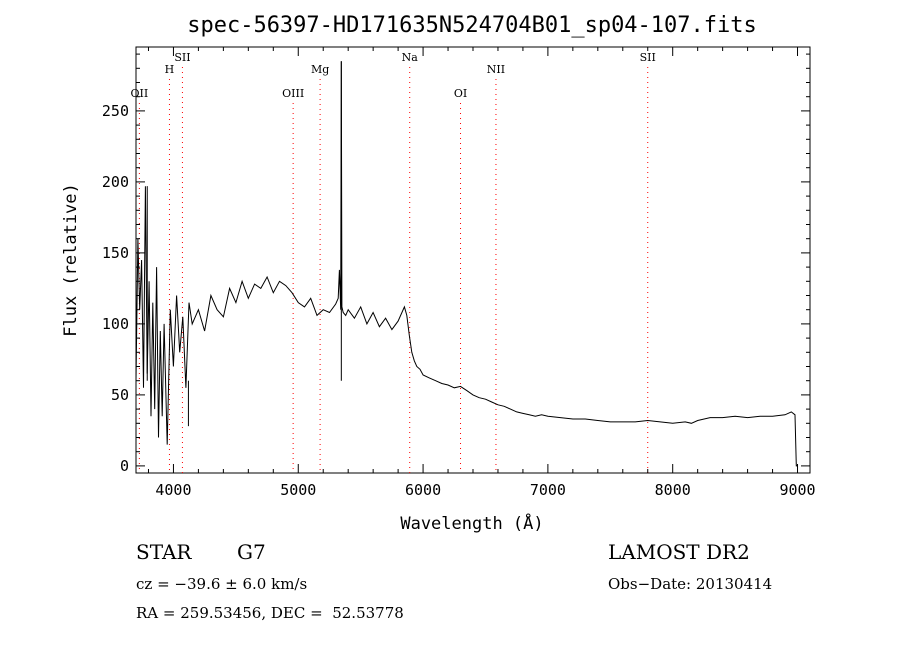 This screenshot has width=900, height=650. What do you see at coordinates (293, 93) in the screenshot?
I see `line-marker-label: OIII` at bounding box center [293, 93].